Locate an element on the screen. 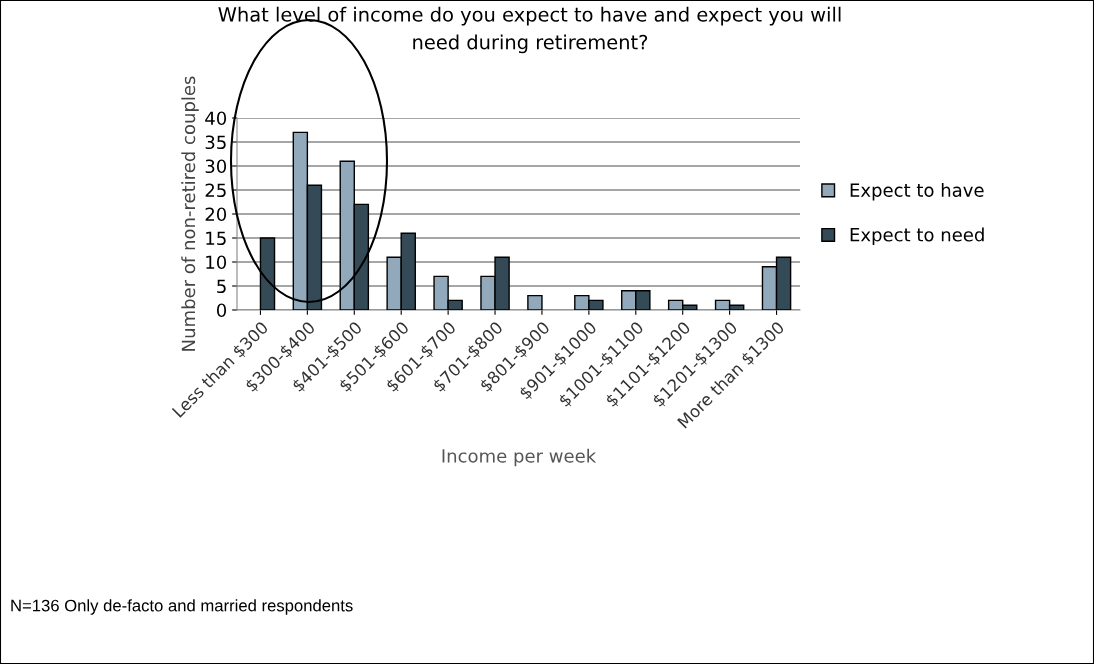 The image size is (1094, 664). y-tick-label: 10 is located at coordinates (216, 262).